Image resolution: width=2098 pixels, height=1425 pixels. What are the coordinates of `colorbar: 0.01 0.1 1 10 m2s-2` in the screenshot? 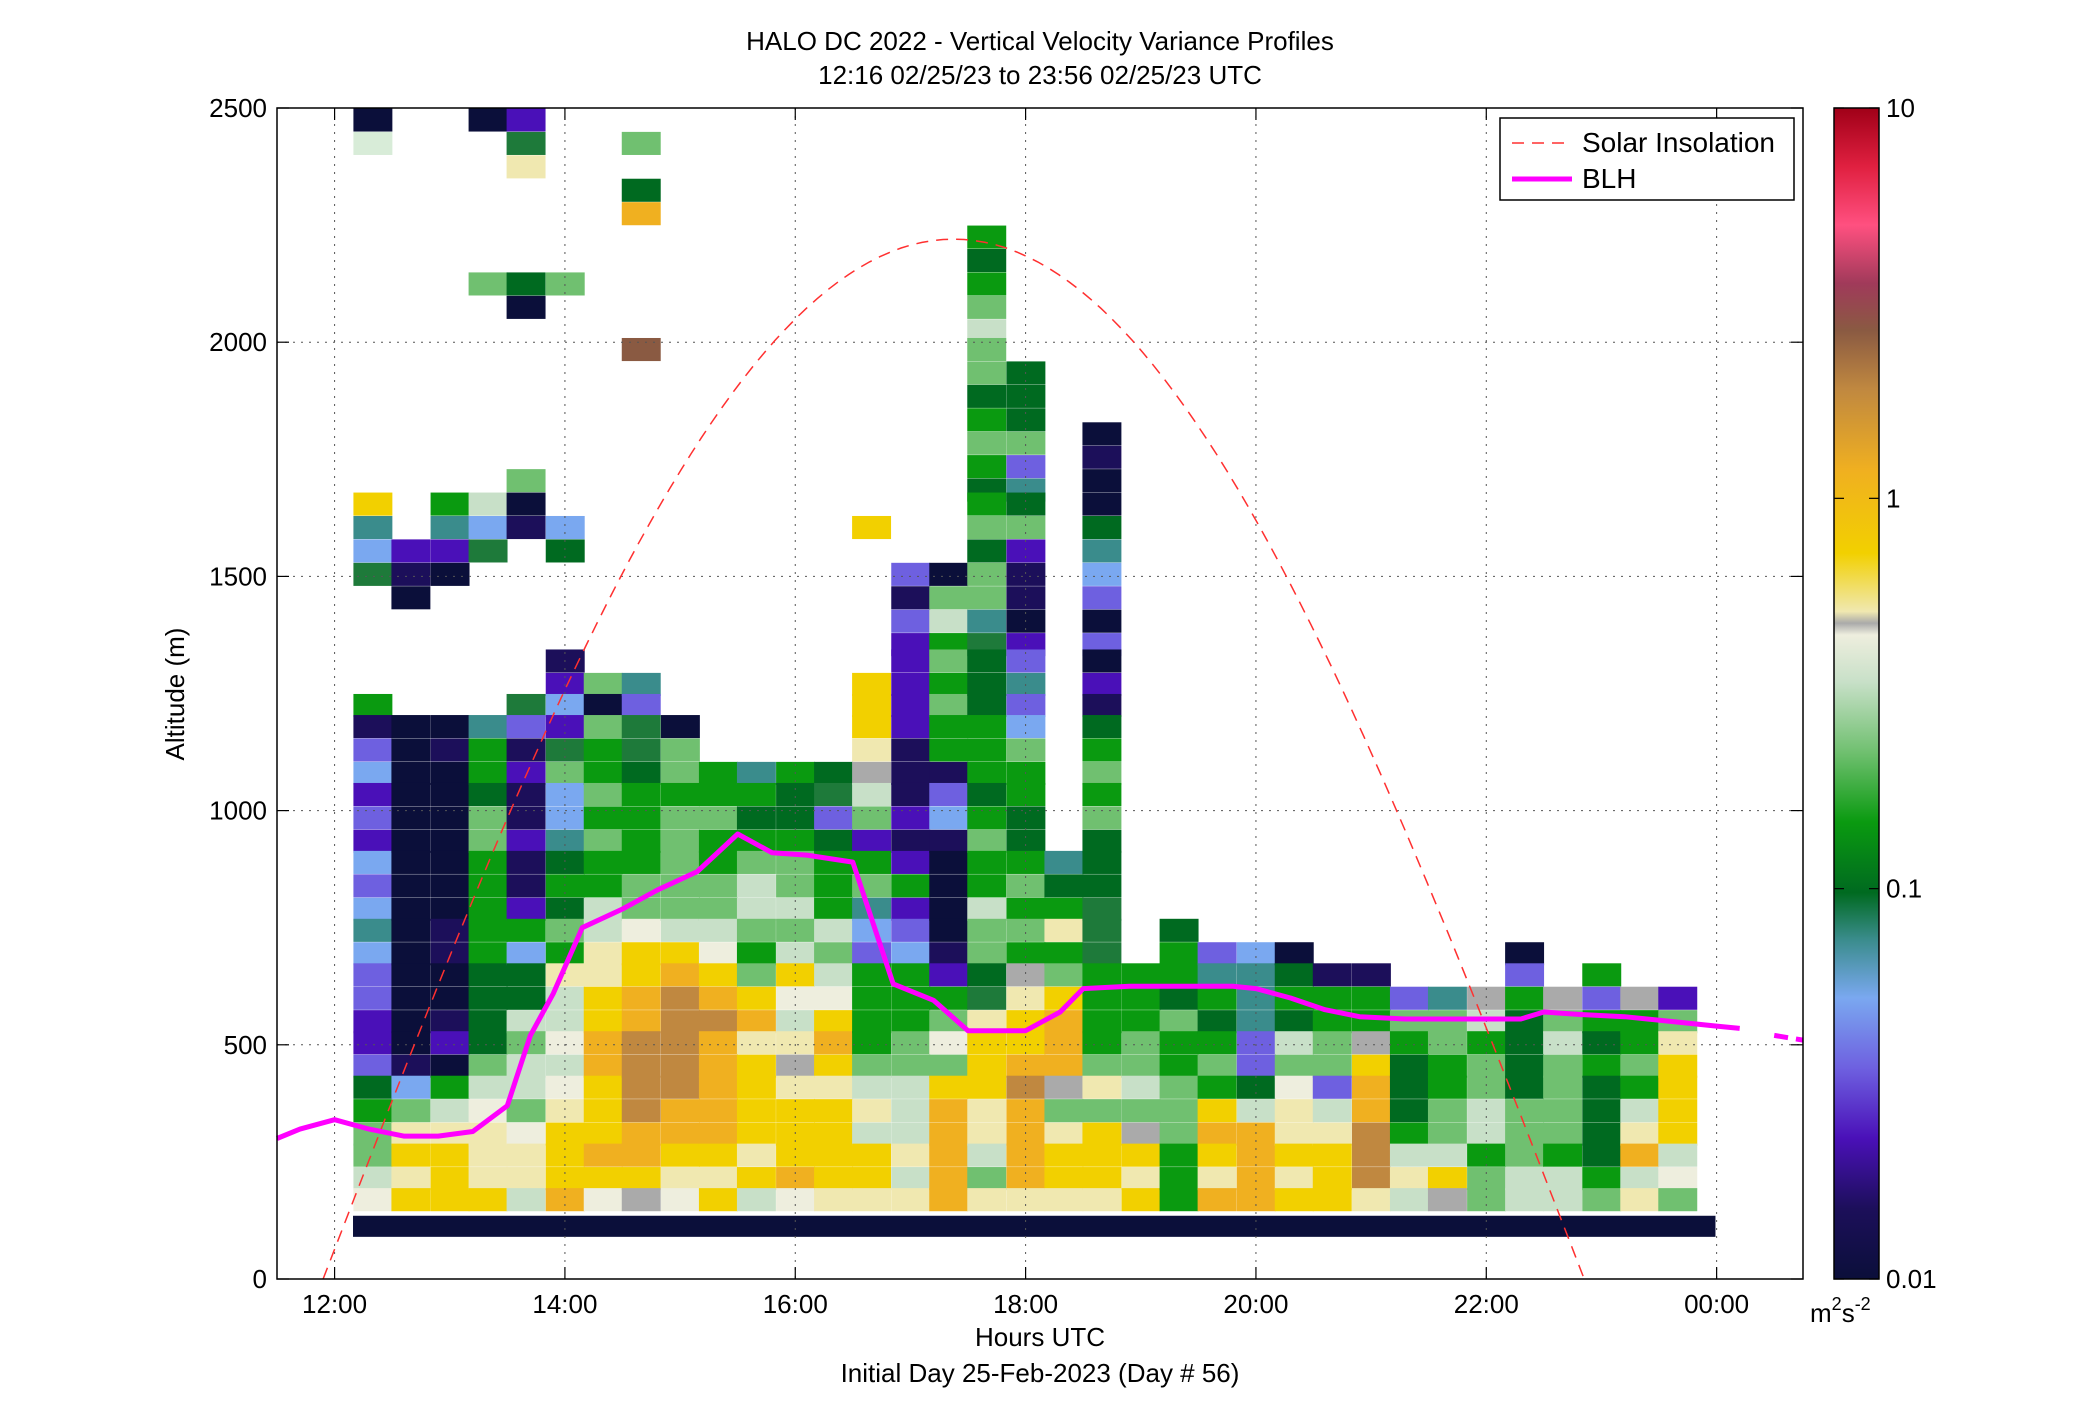 It's located at (1873, 710).